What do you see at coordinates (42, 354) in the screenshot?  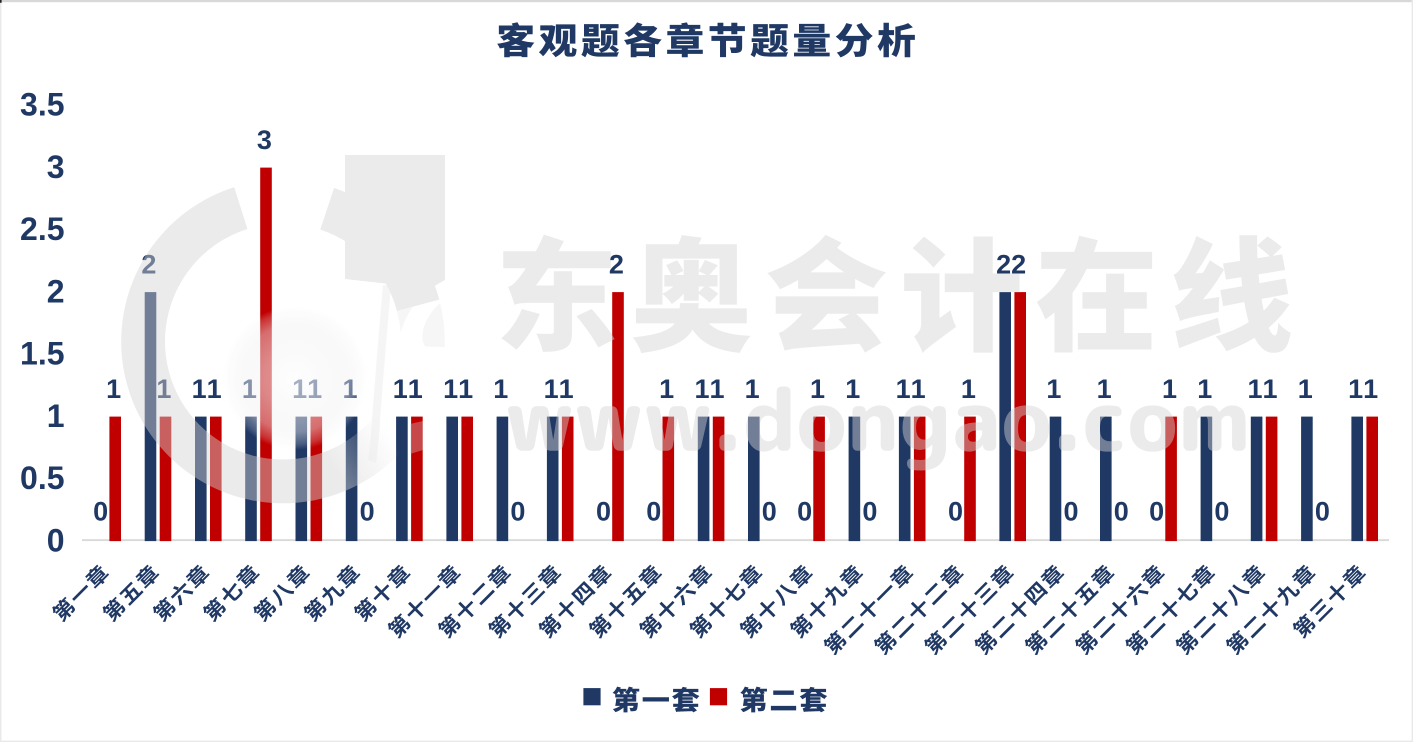 I see `svg-text: 1.5` at bounding box center [42, 354].